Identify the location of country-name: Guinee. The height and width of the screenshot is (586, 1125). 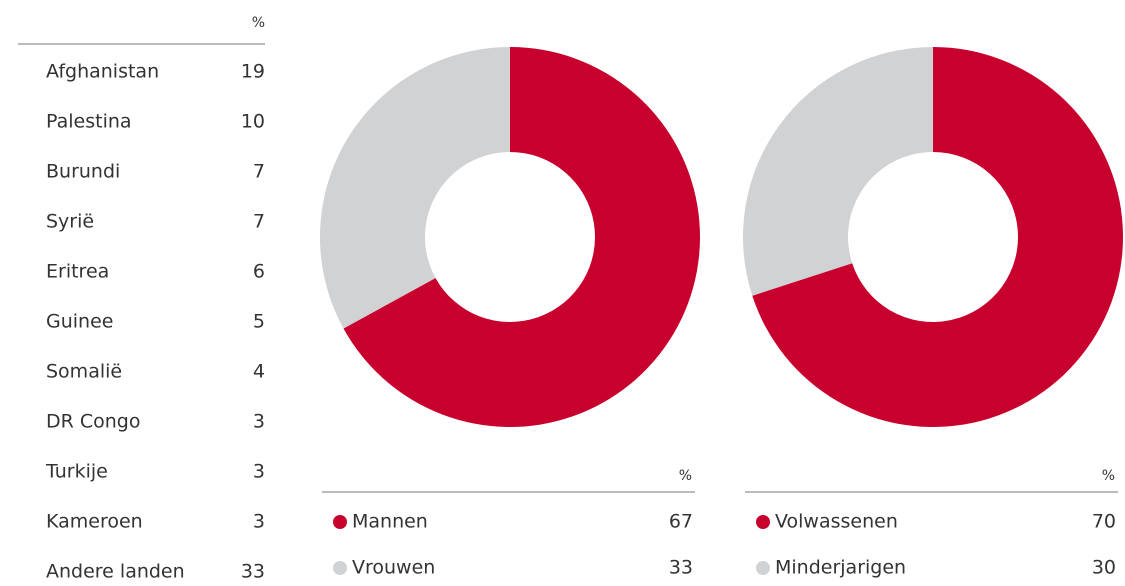
(79, 322).